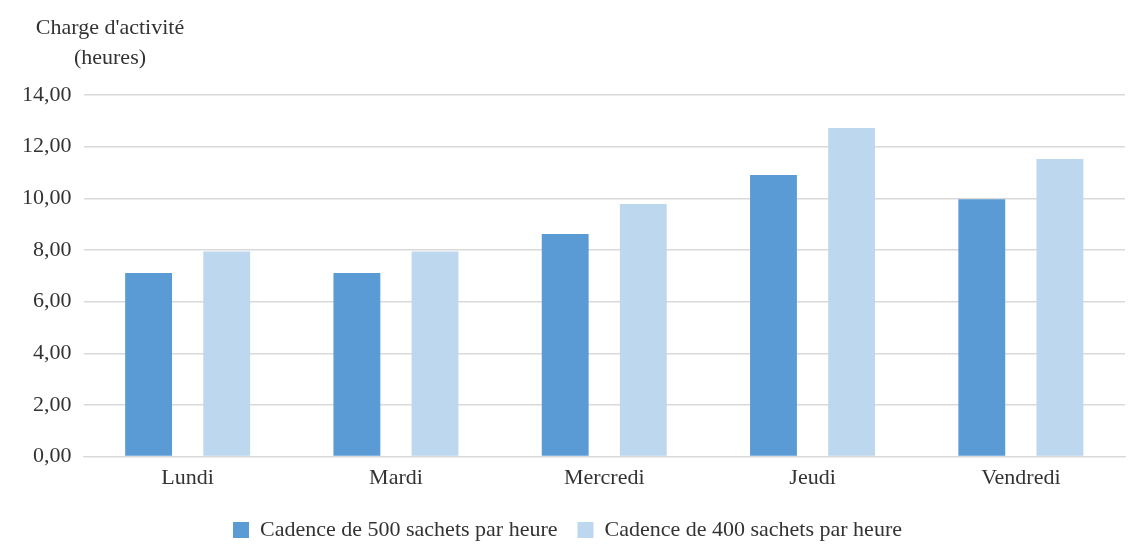 This screenshot has width=1135, height=551. Describe the element at coordinates (812, 476) in the screenshot. I see `x-tick-label: Jeudi` at that location.